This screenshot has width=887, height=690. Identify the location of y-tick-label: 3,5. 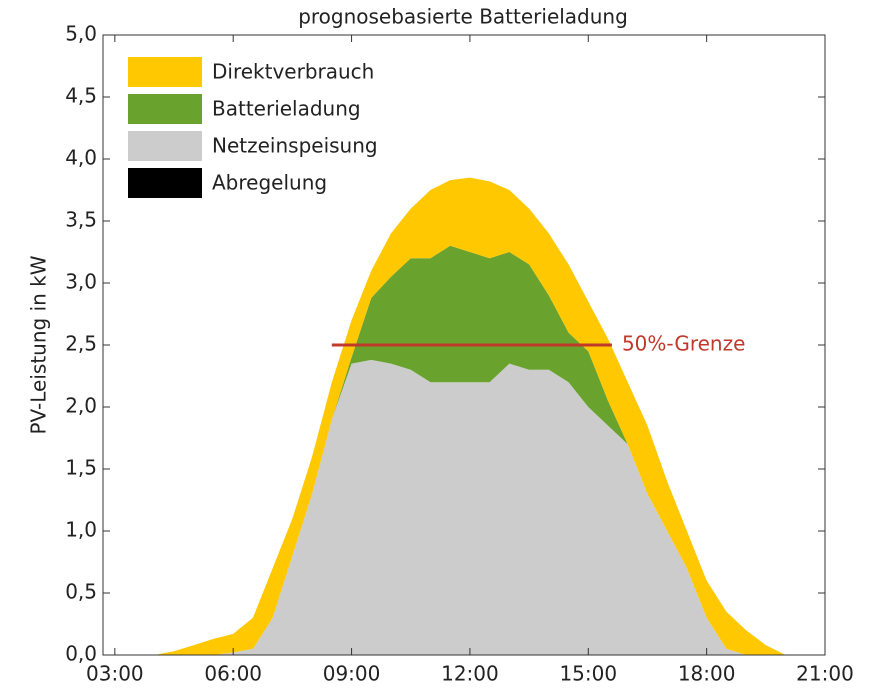
(81, 220).